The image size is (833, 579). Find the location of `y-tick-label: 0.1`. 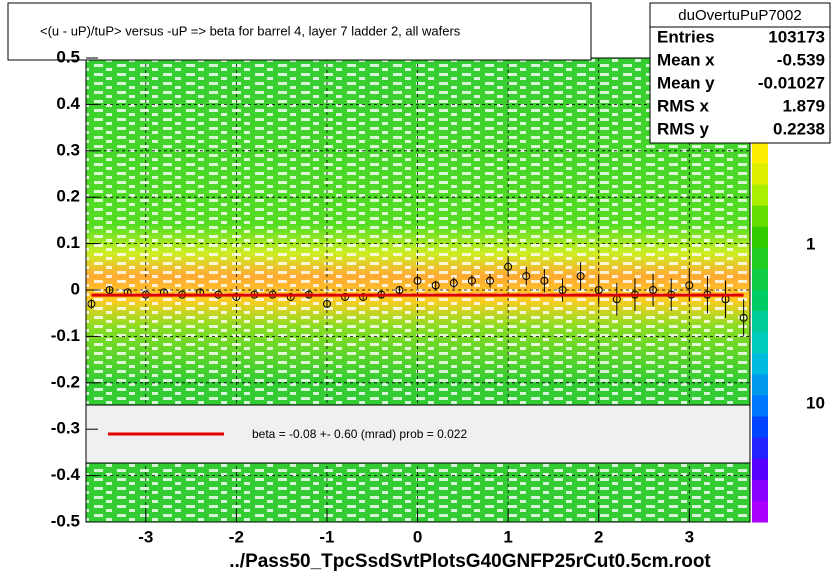

y-tick-label: 0.1 is located at coordinates (68, 242).